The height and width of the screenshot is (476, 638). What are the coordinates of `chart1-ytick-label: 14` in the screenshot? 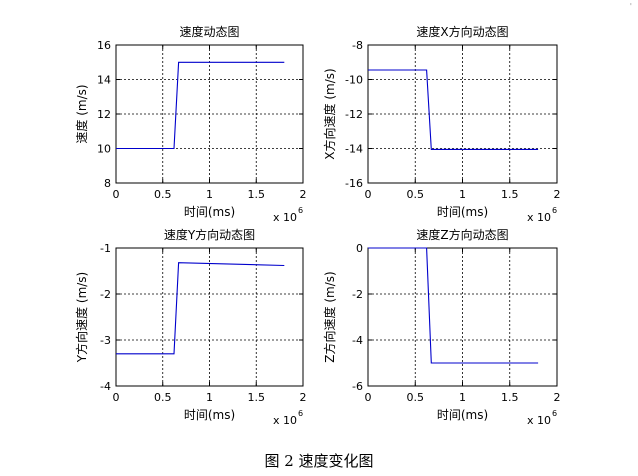 It's located at (104, 80).